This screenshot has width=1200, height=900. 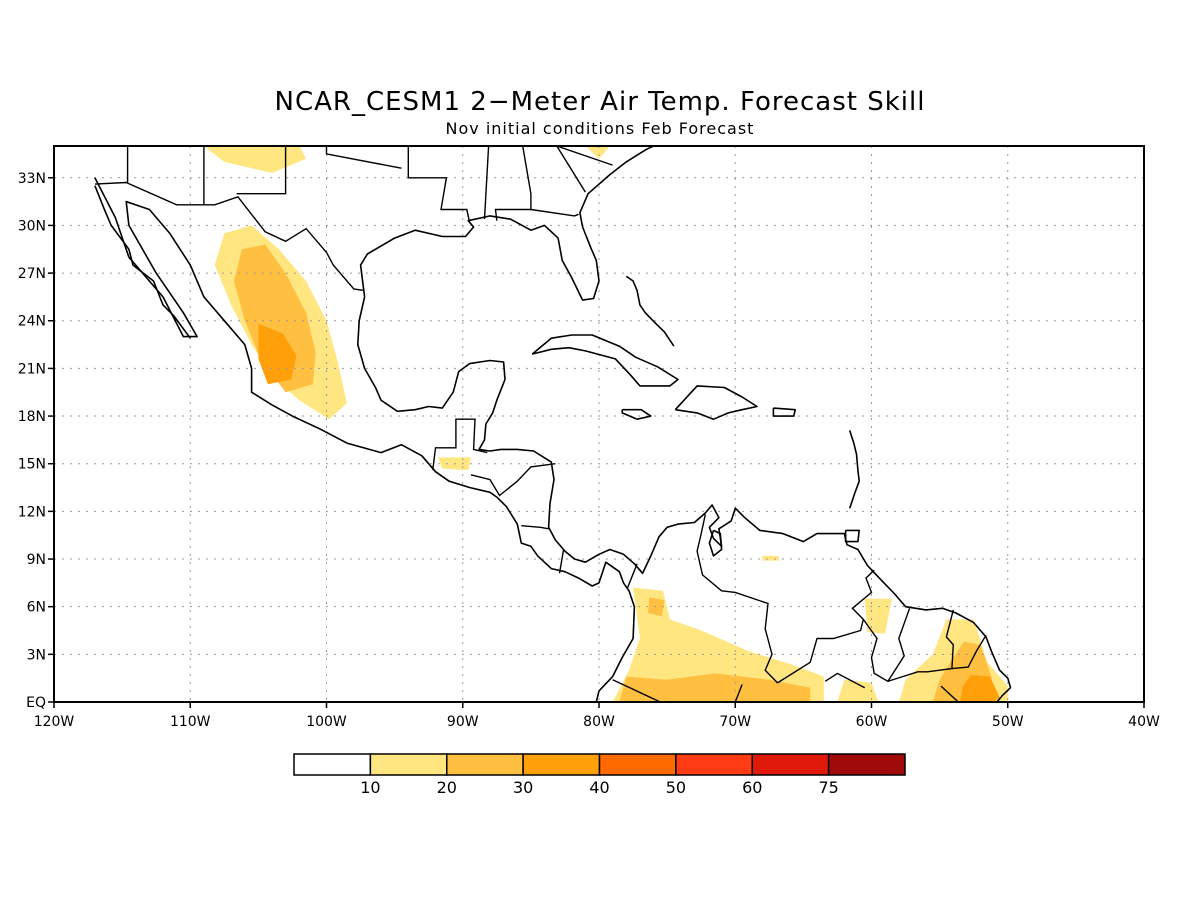 What do you see at coordinates (1144, 722) in the screenshot?
I see `lon-tick-label: 40W` at bounding box center [1144, 722].